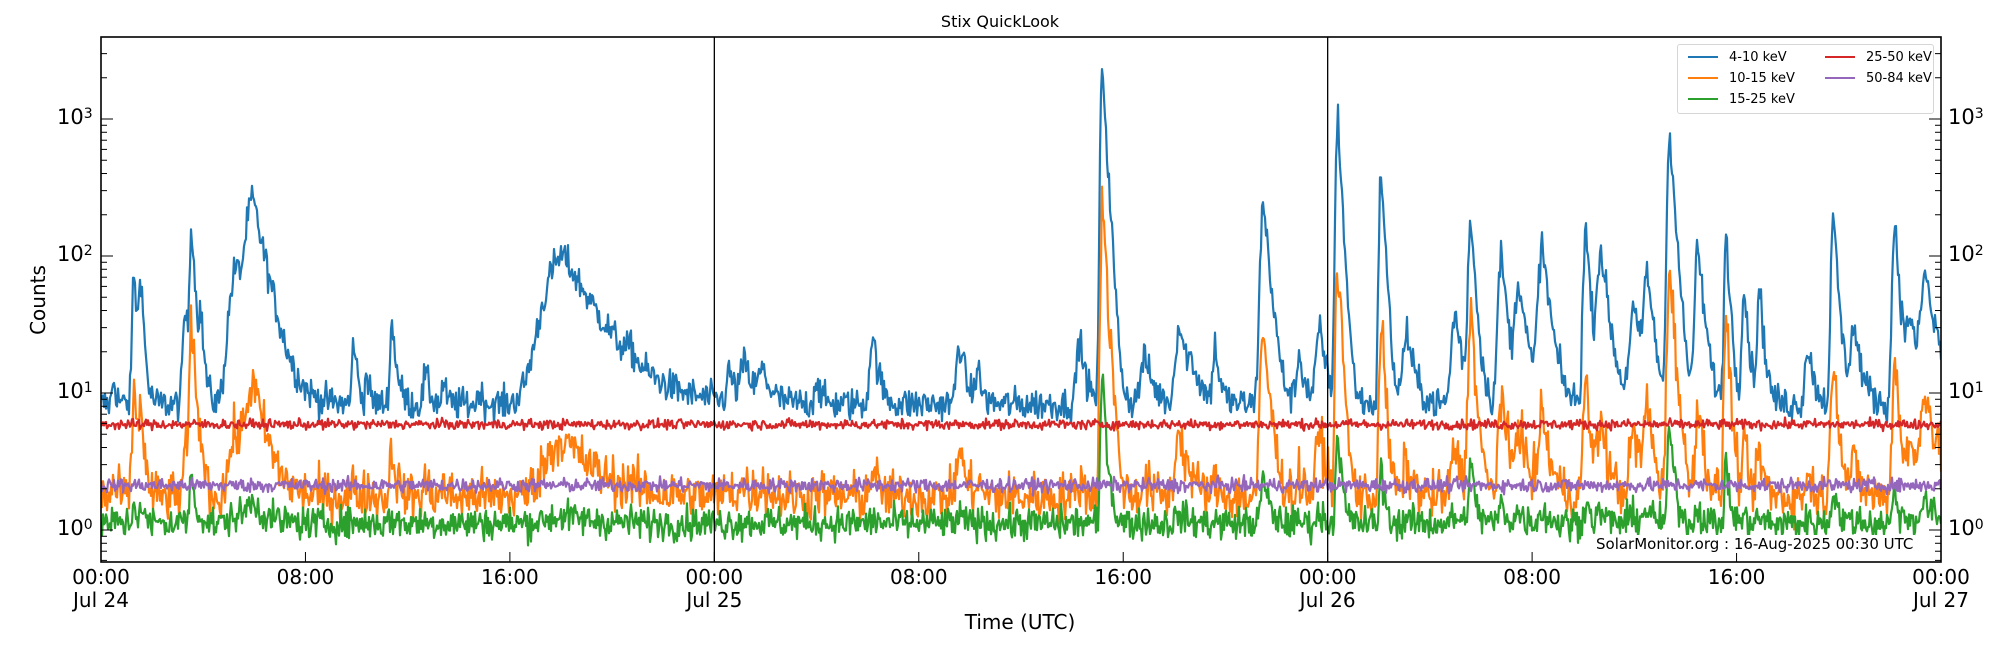  What do you see at coordinates (1966, 391) in the screenshot?
I see `y-tick-label-right: 101` at bounding box center [1966, 391].